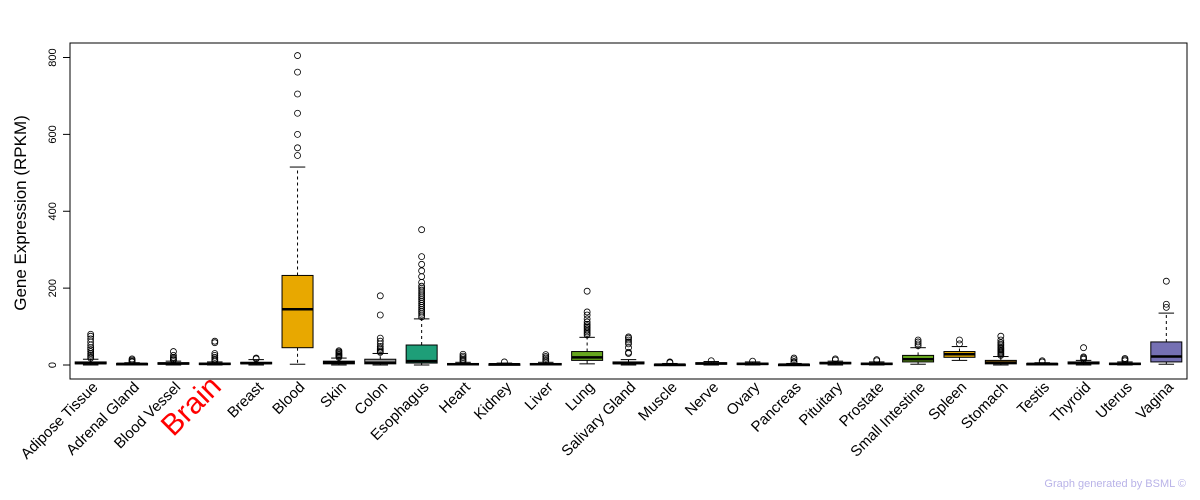 The width and height of the screenshot is (1200, 500). I want to click on x-tick-label: Breast, so click(245, 399).